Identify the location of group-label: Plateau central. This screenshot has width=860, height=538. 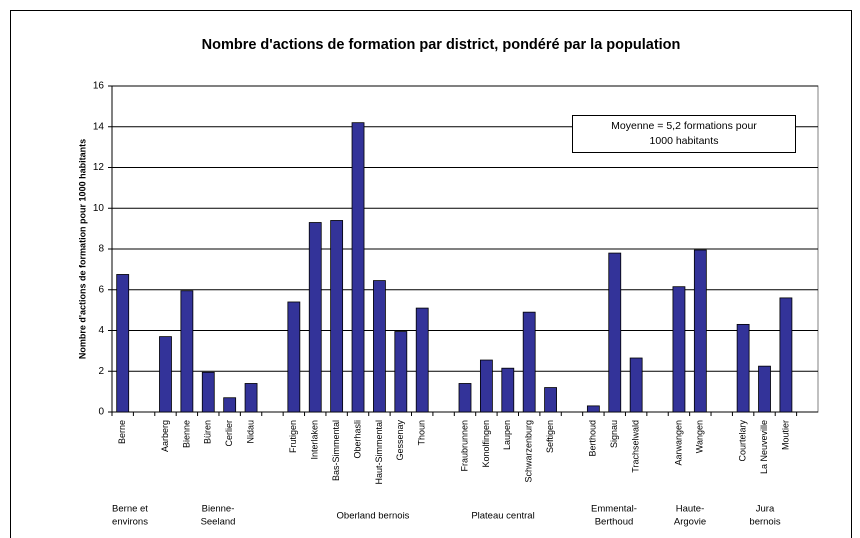
(502, 516).